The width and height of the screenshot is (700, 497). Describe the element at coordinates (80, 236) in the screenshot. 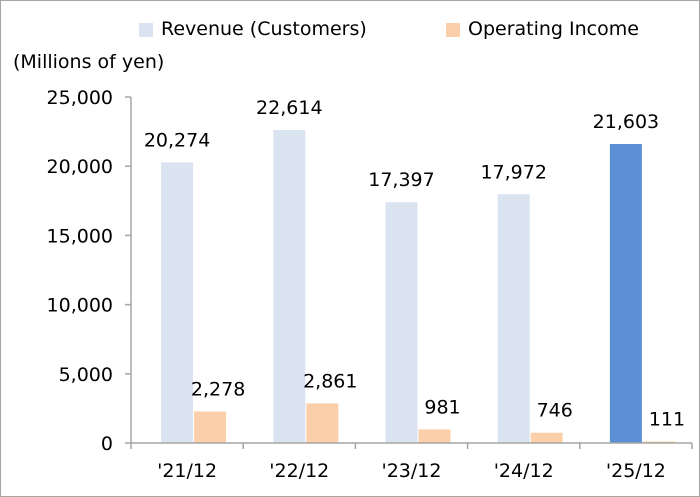

I see `y-tick-label: 15,000` at that location.